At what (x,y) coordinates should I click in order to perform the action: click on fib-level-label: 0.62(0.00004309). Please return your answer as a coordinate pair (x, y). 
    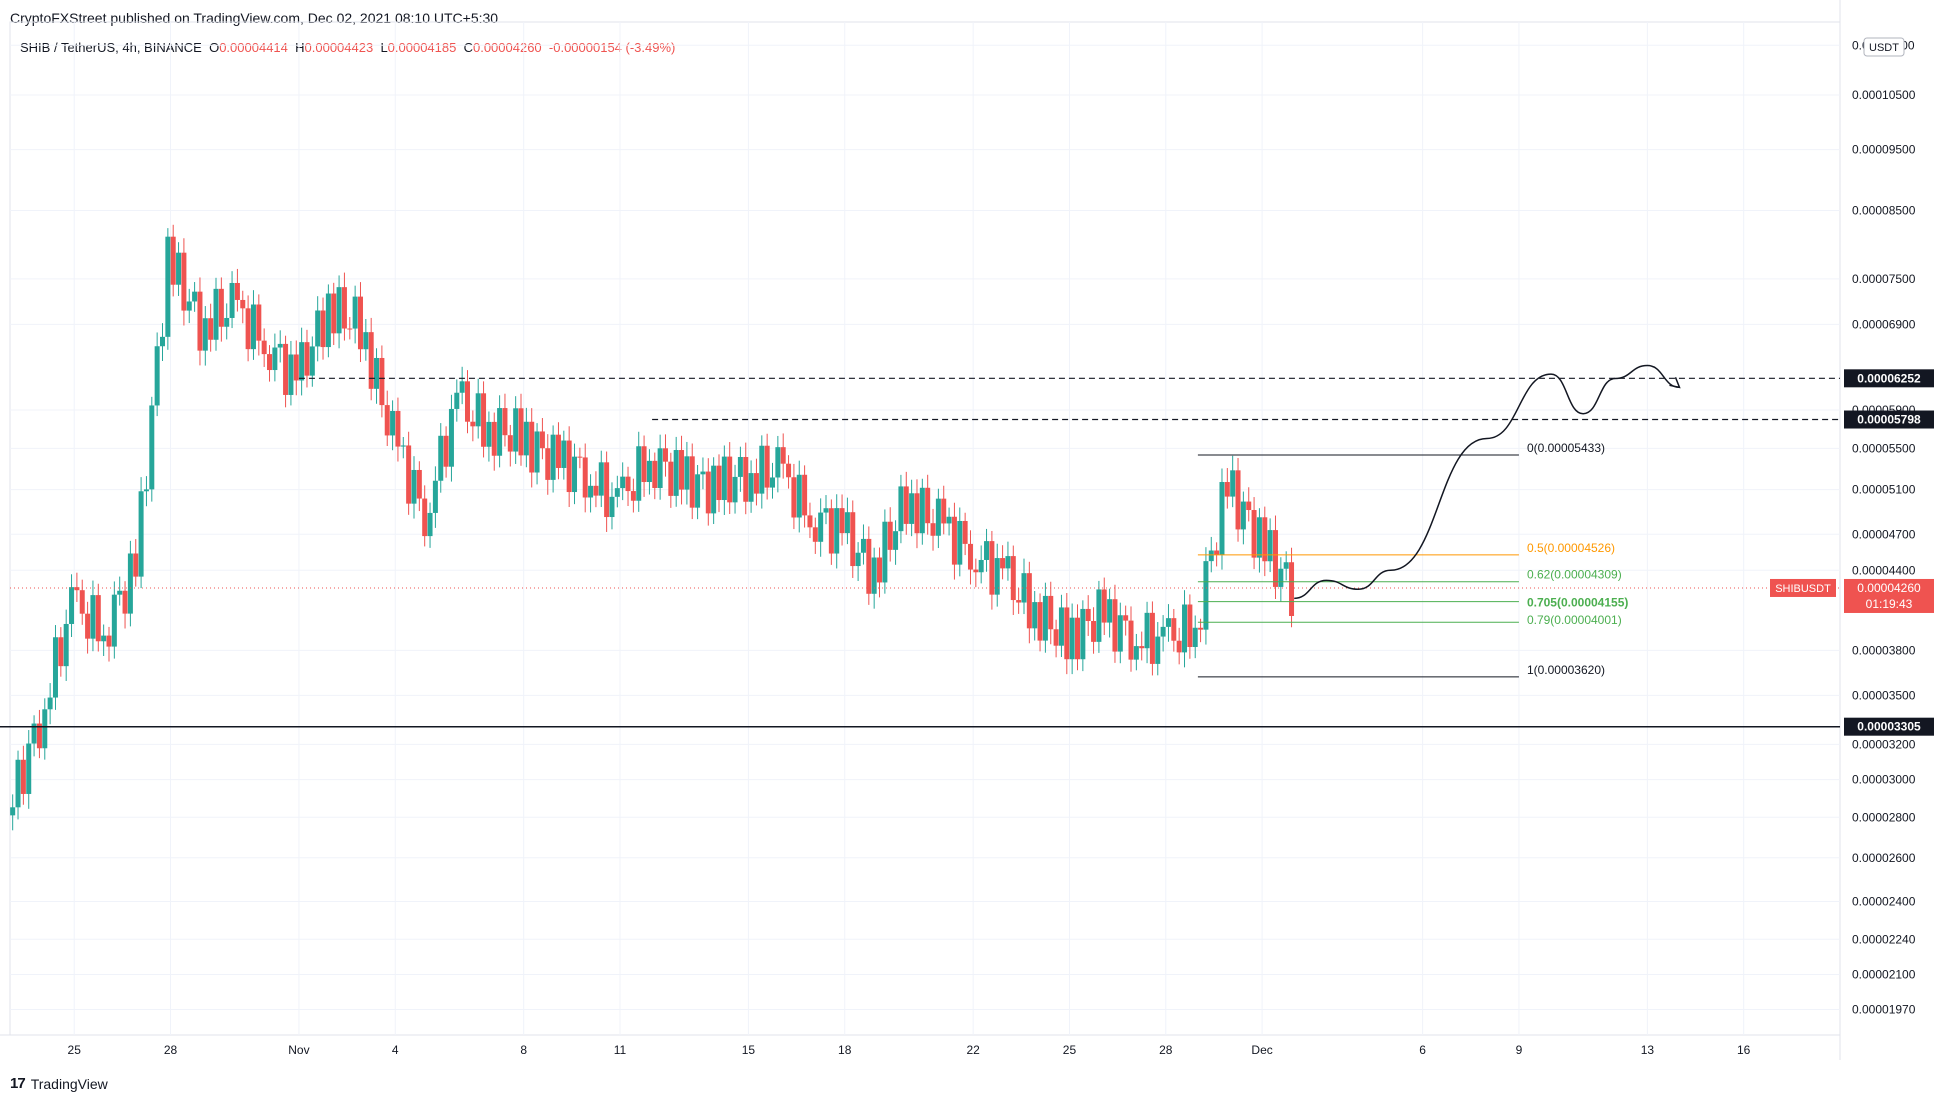
    Looking at the image, I should click on (1574, 575).